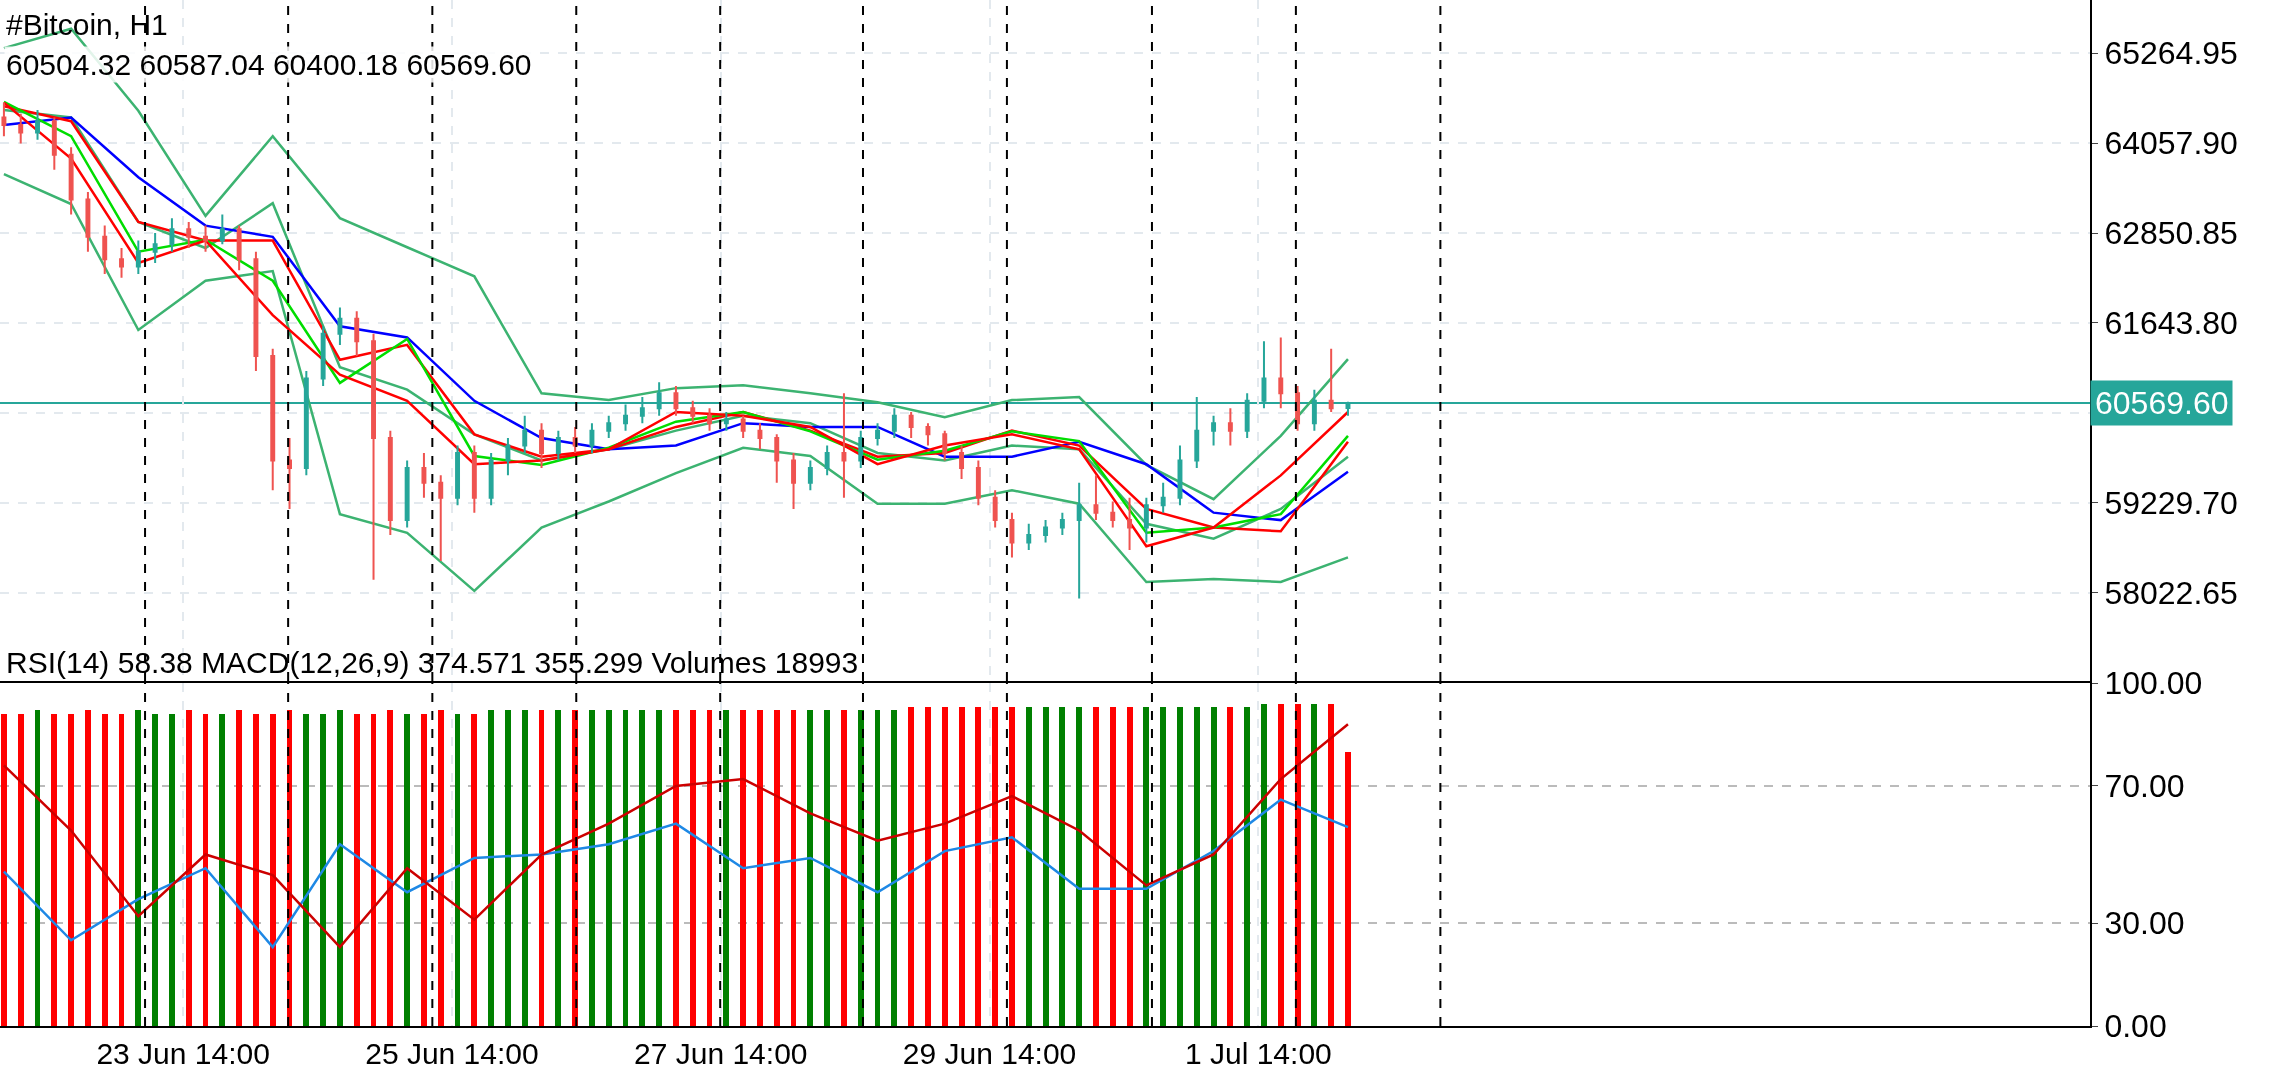 Image resolution: width=2276 pixels, height=1075 pixels. I want to click on y-tick-label: 65264.95, so click(2171, 53).